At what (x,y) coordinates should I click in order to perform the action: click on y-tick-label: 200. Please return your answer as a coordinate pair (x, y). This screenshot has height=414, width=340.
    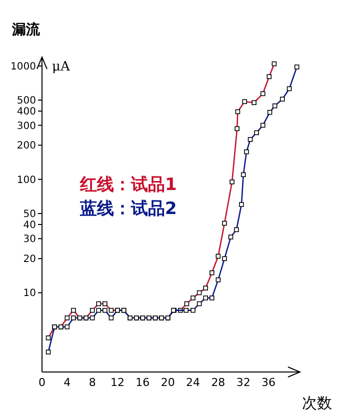
    Looking at the image, I should click on (26, 146).